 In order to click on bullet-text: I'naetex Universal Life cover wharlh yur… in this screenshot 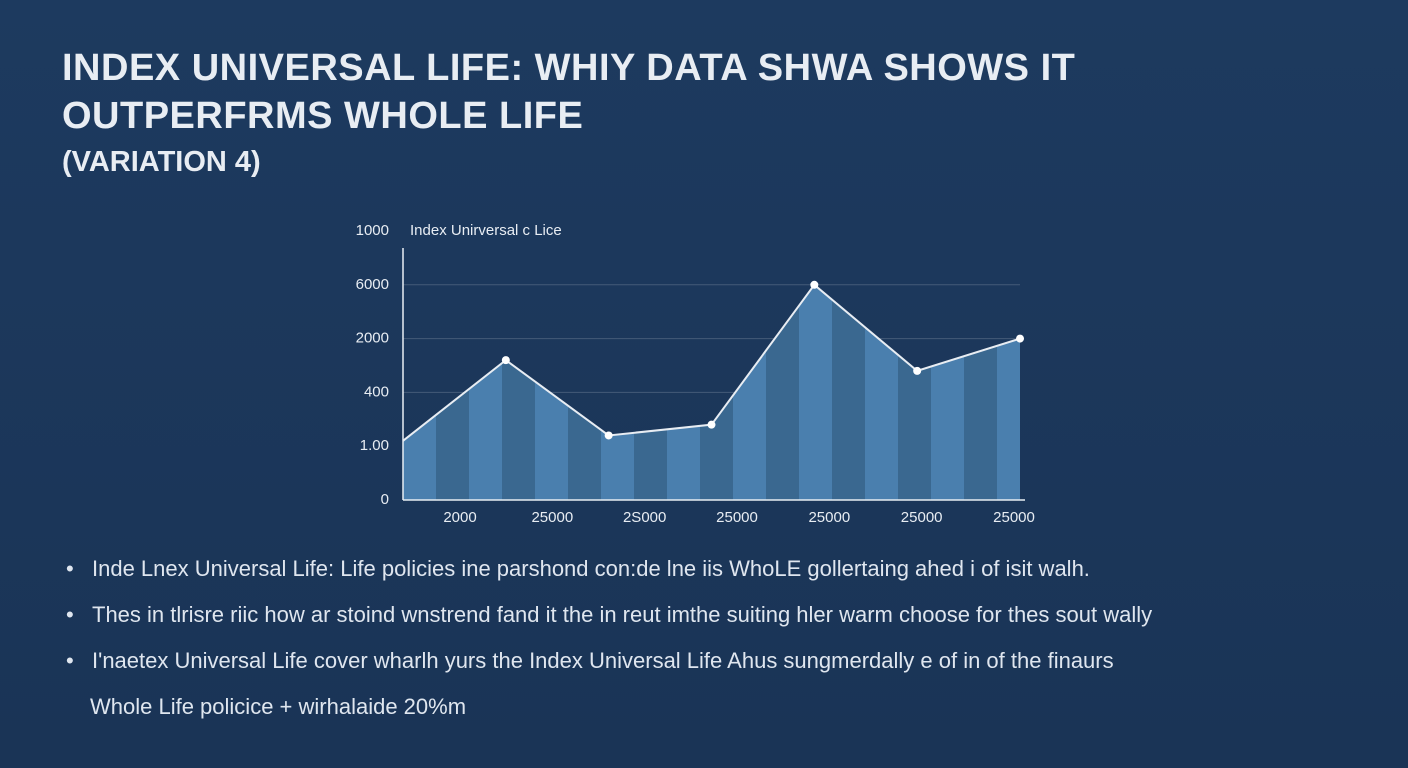, I will do `click(603, 660)`.